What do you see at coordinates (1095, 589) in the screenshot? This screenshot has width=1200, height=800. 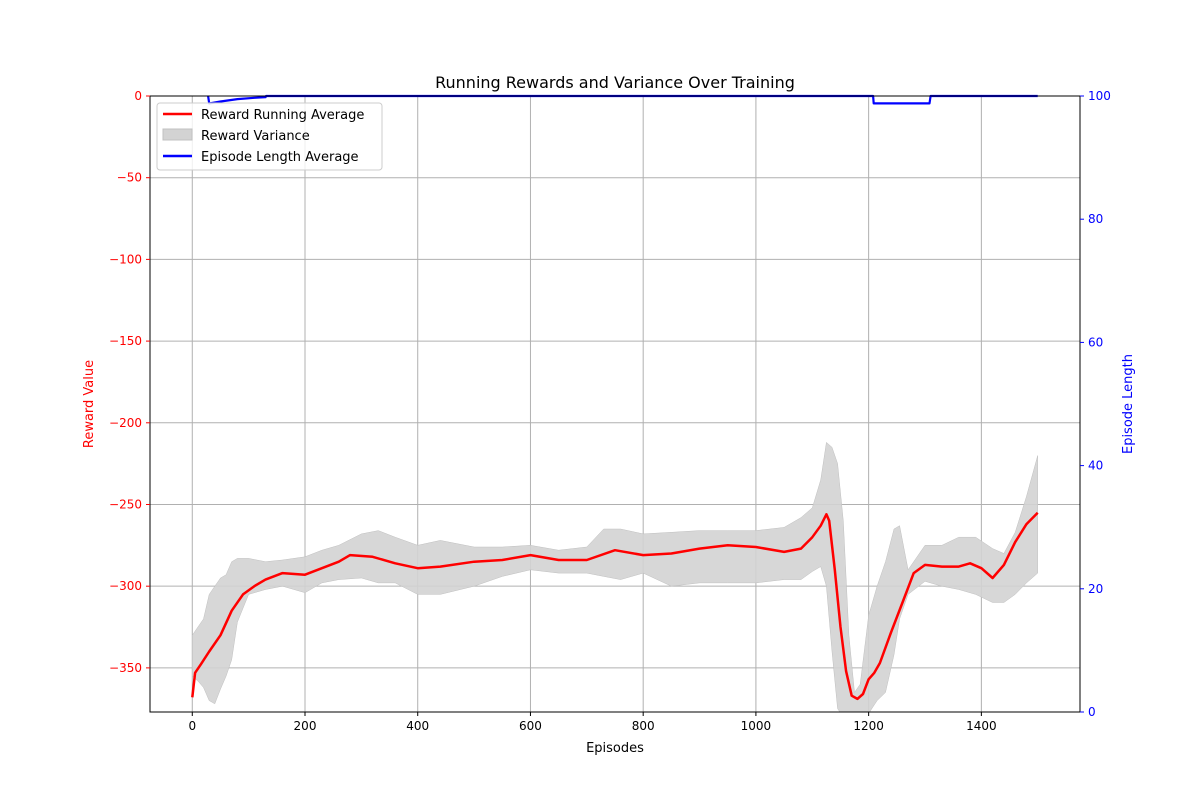 I see `y2-tick-label: 20` at bounding box center [1095, 589].